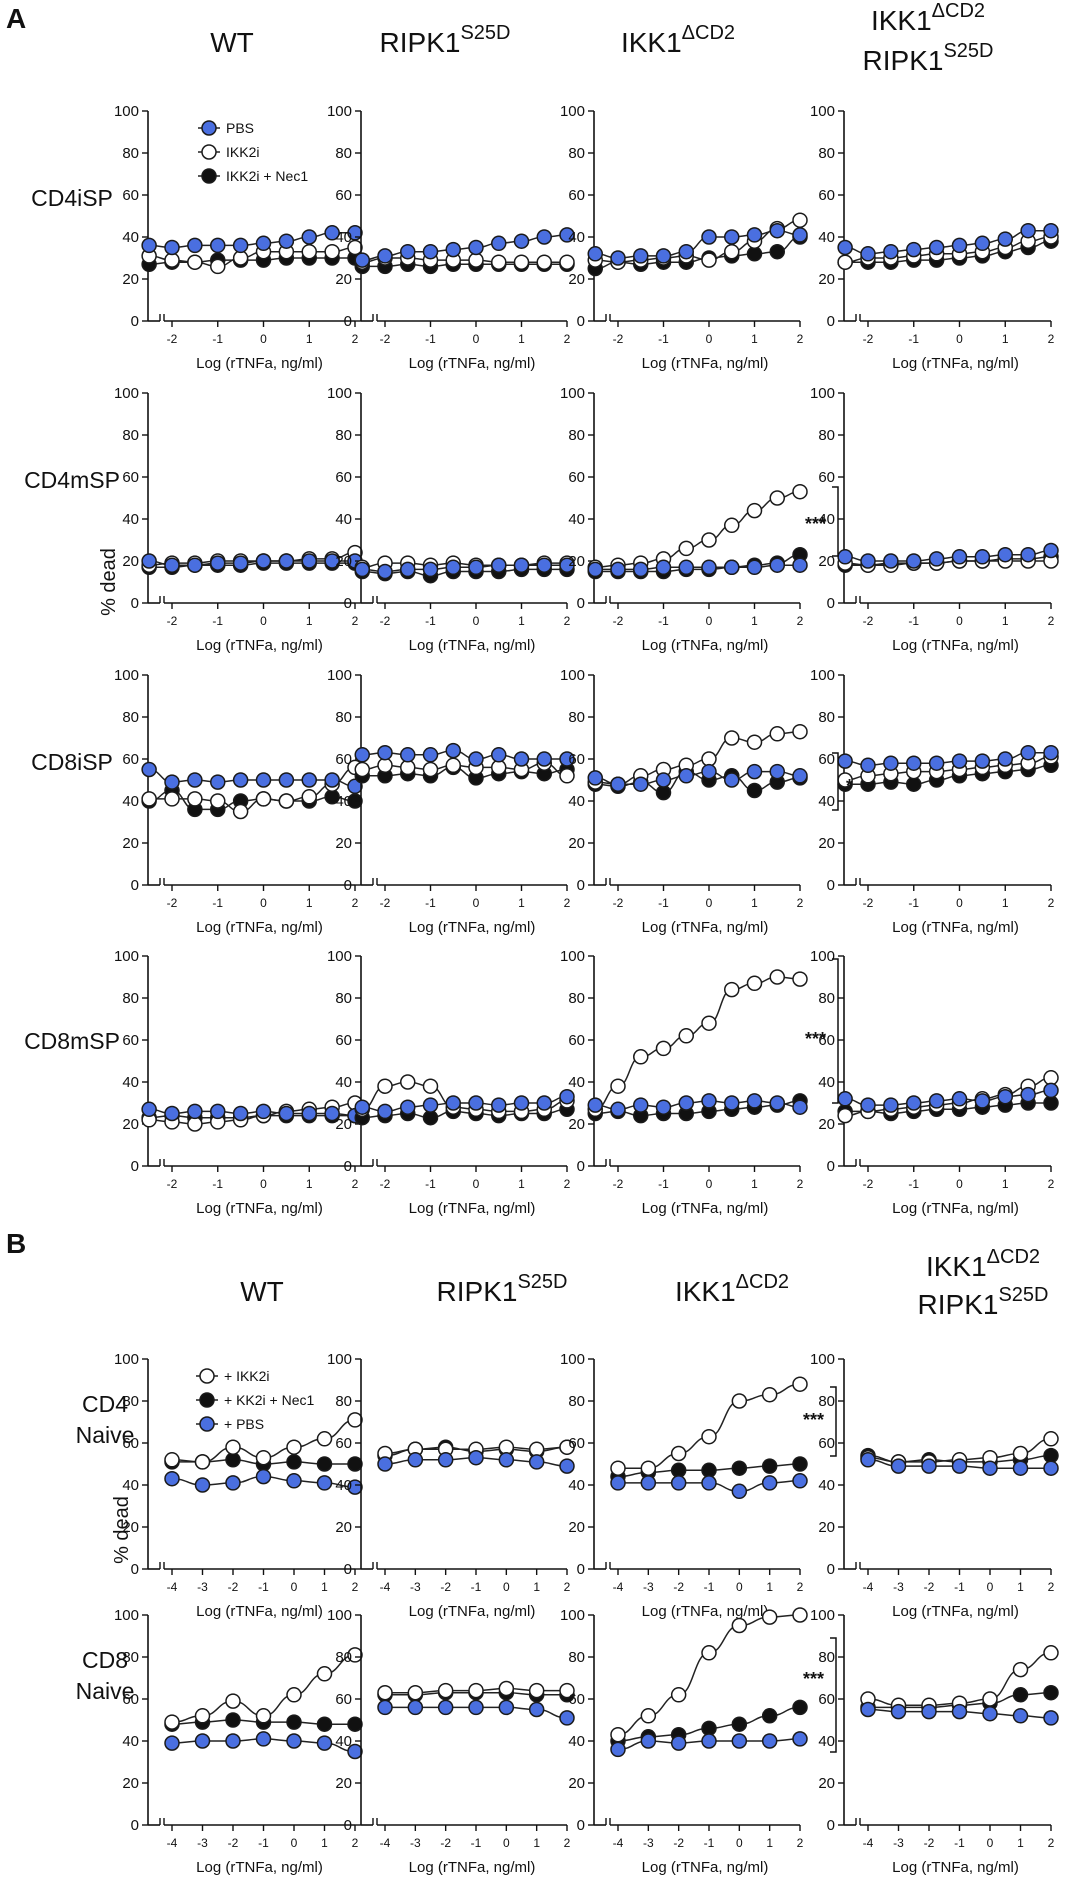 This screenshot has height=1896, width=1078. Describe the element at coordinates (485, 33) in the screenshot. I see `panel-a-column-title-sup: S25D` at that location.